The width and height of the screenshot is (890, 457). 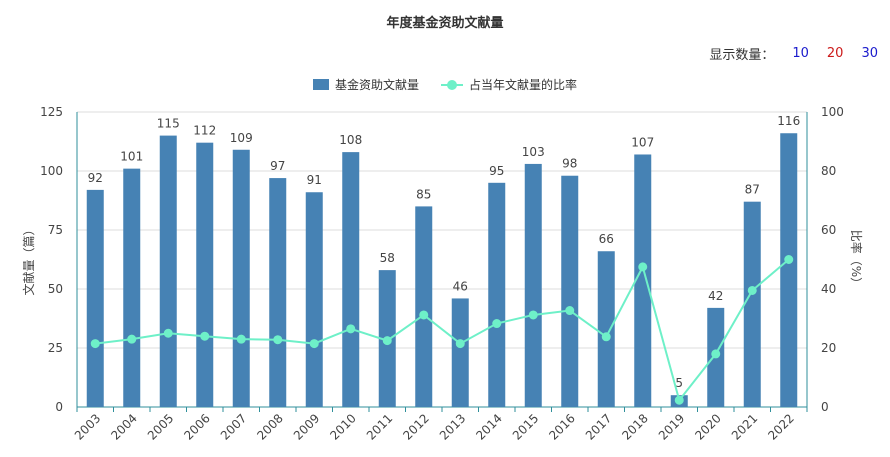 I want to click on bar-value-label: 103, so click(x=533, y=152).